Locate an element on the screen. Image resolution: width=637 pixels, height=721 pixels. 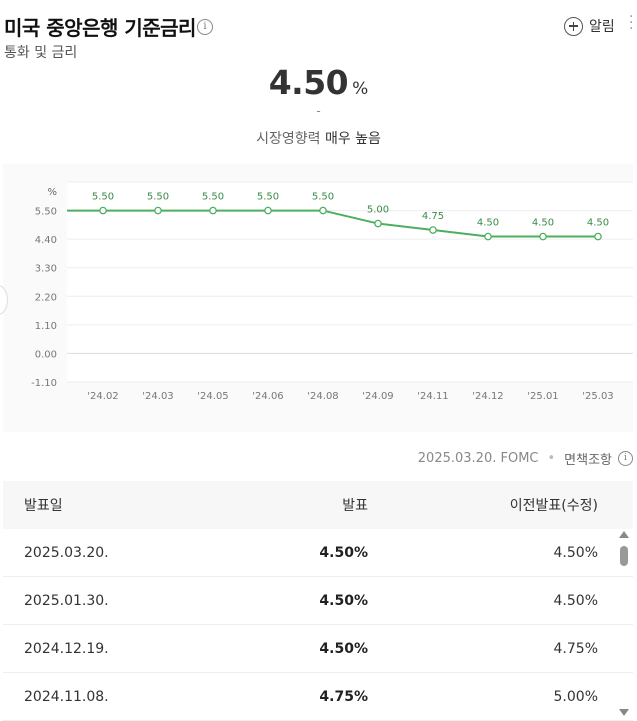
disclaimer-info-icon: i is located at coordinates (625, 458).